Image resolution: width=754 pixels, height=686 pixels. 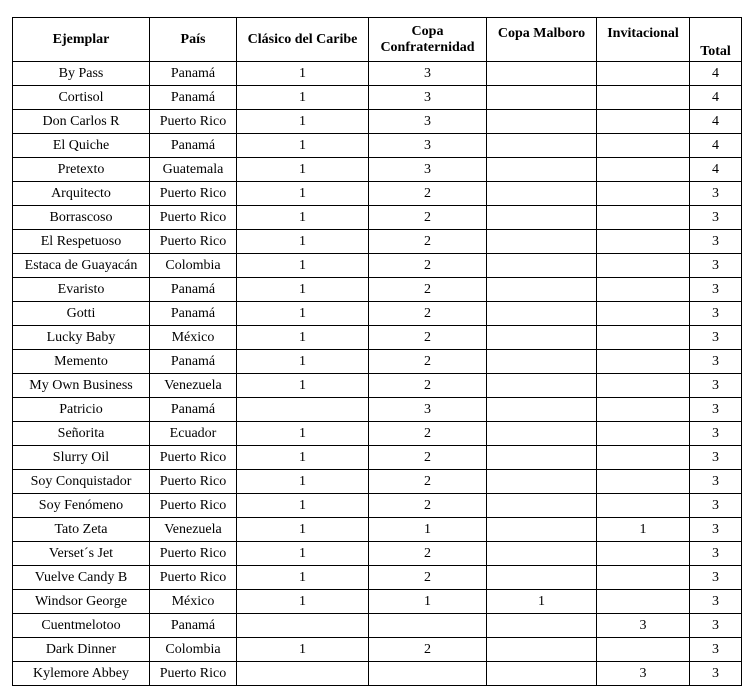 I want to click on cell-confraternidad, so click(x=427, y=625).